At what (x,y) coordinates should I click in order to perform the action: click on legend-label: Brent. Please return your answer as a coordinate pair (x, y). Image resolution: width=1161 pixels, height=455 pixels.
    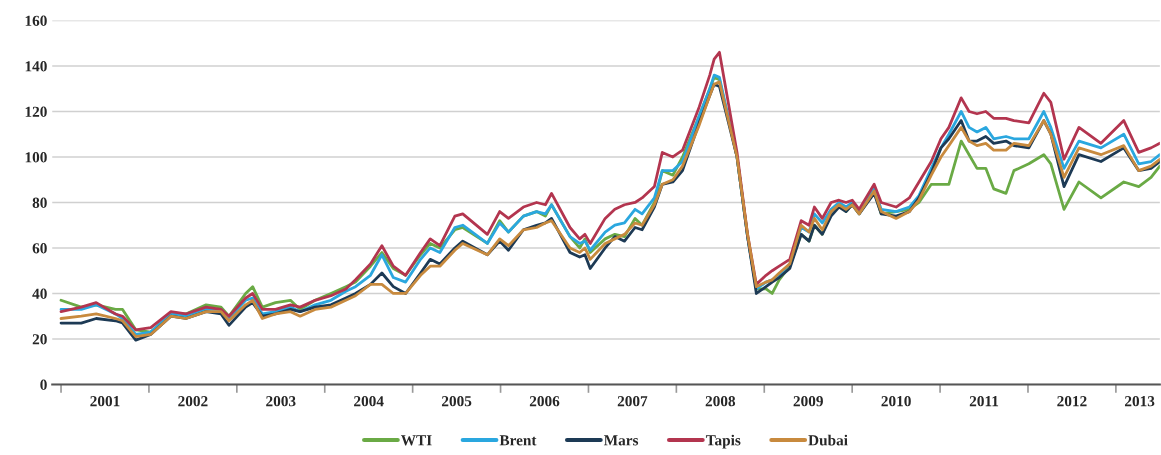
    Looking at the image, I should click on (518, 440).